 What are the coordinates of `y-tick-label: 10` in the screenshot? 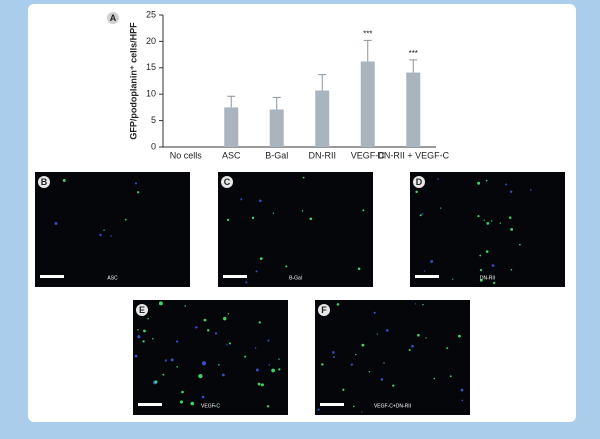 It's located at (151, 94).